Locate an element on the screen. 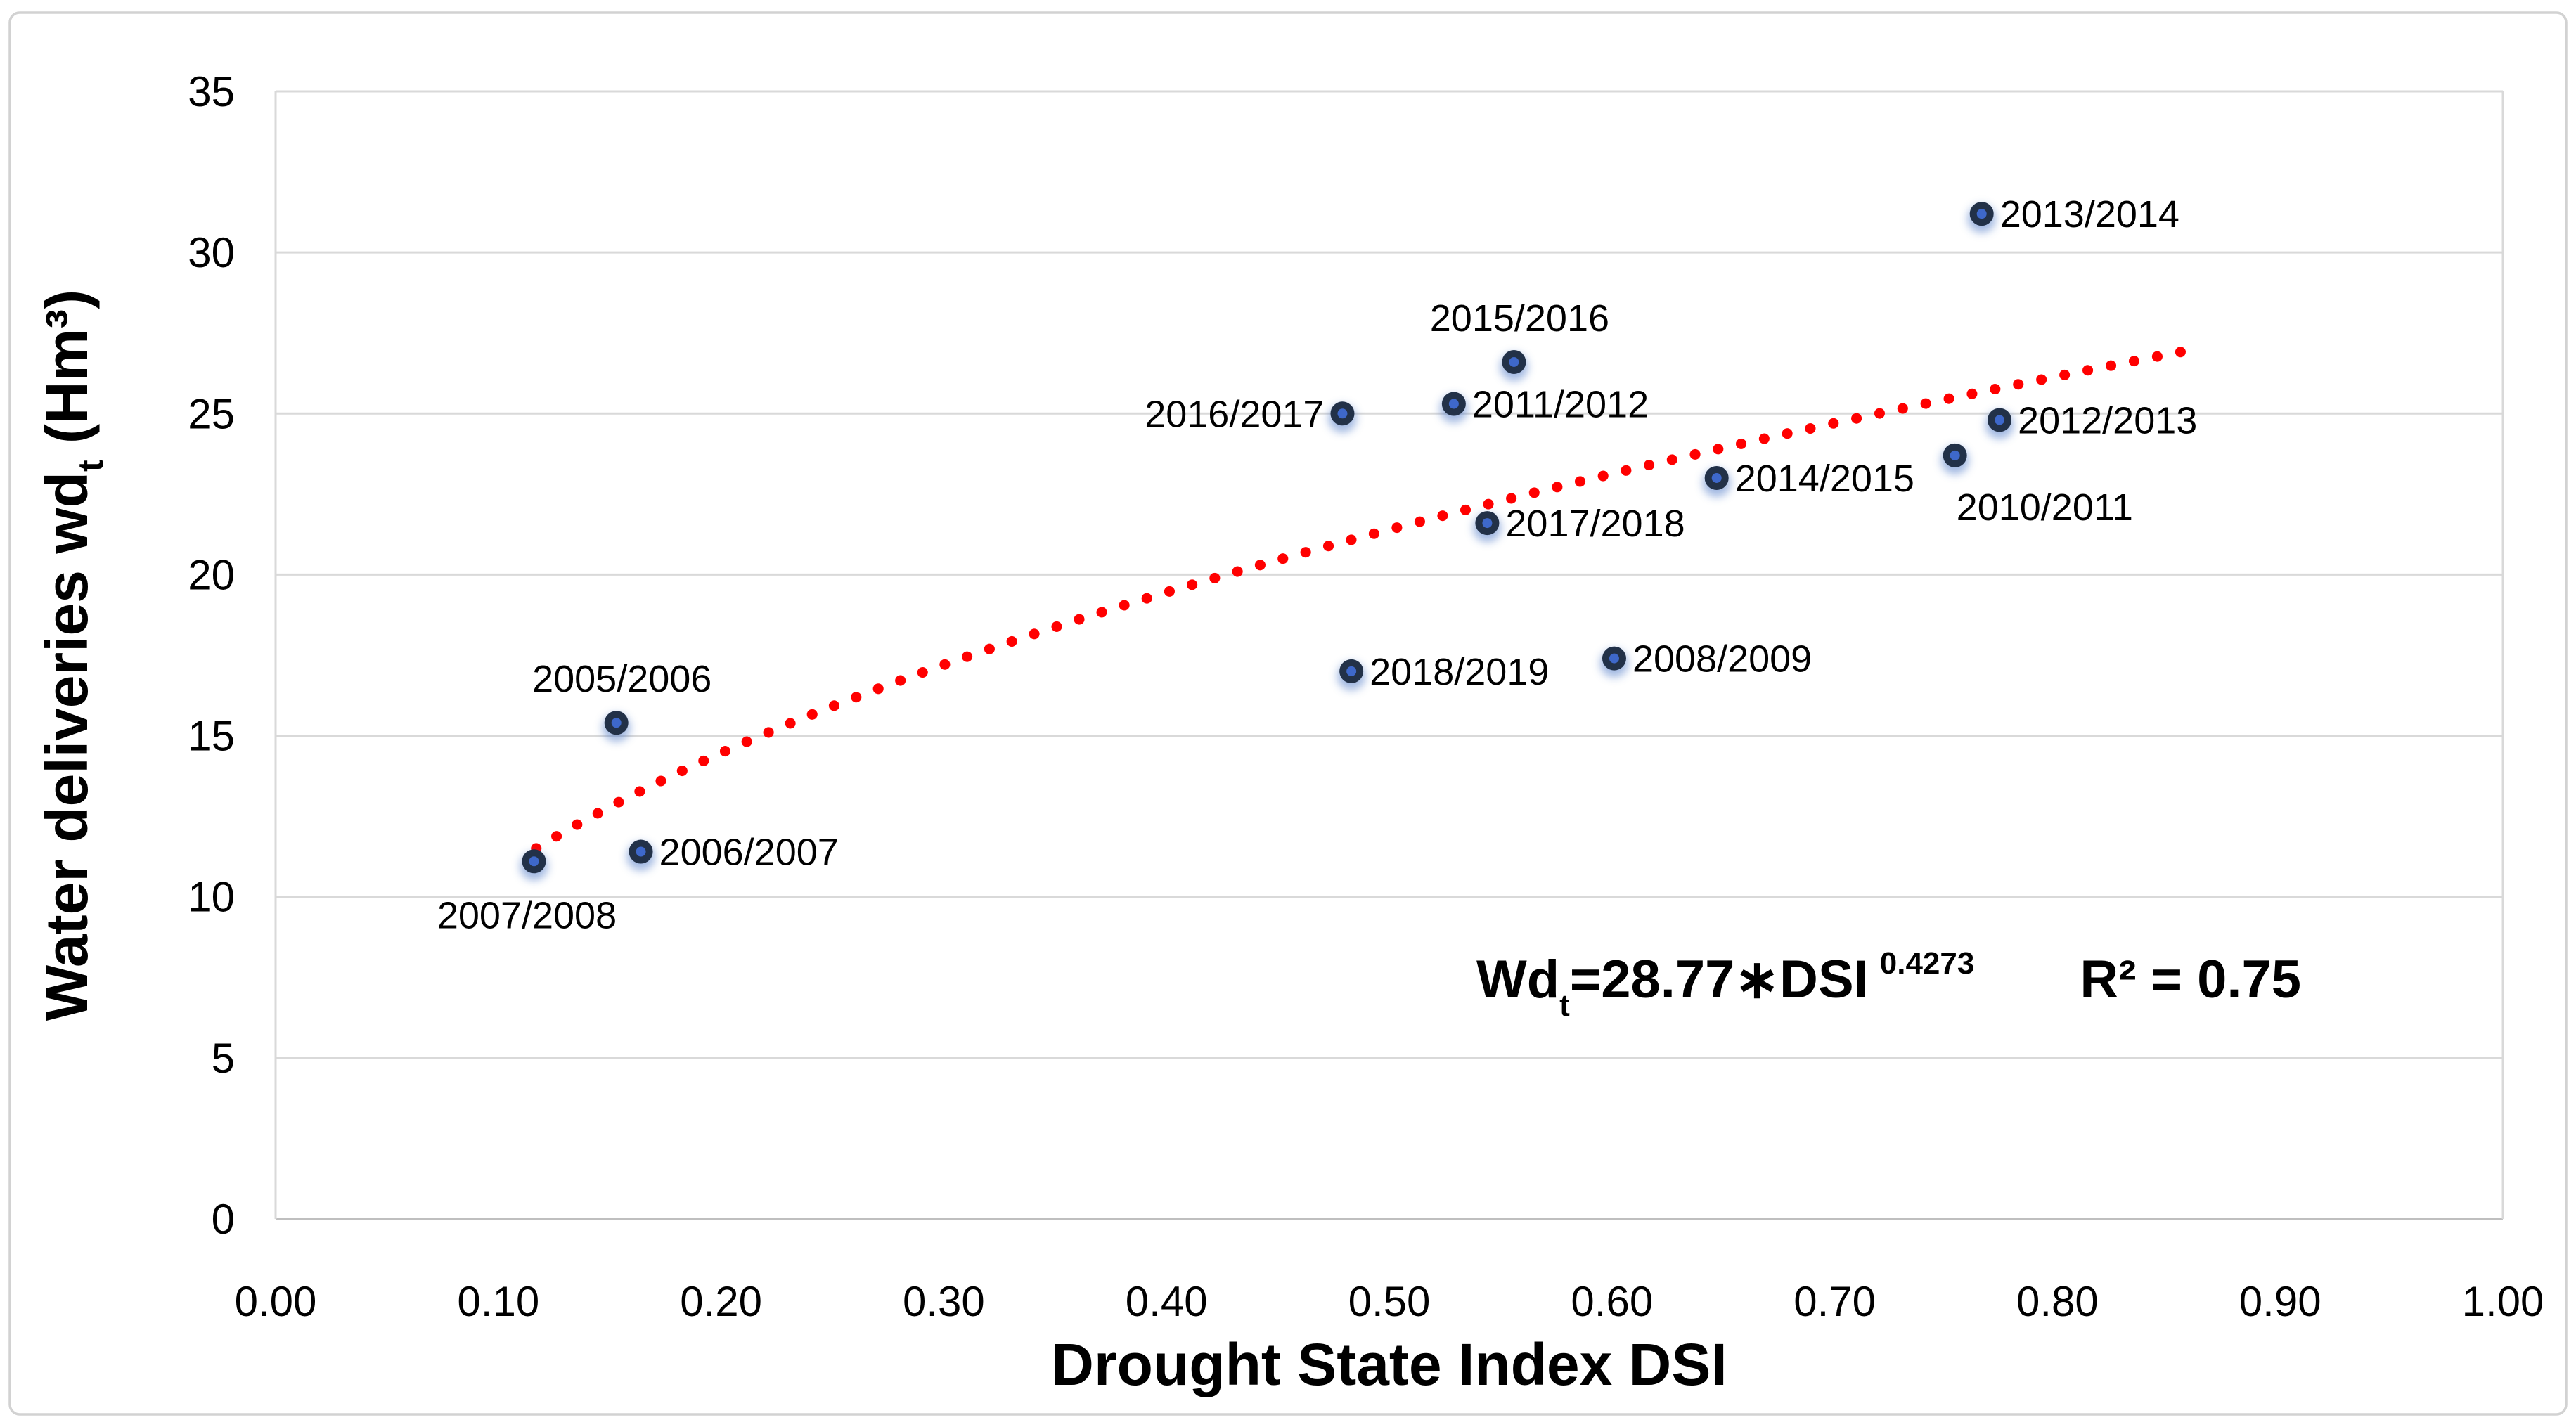 The height and width of the screenshot is (1427, 2576). data-point: 2015/2016 is located at coordinates (1519, 339).